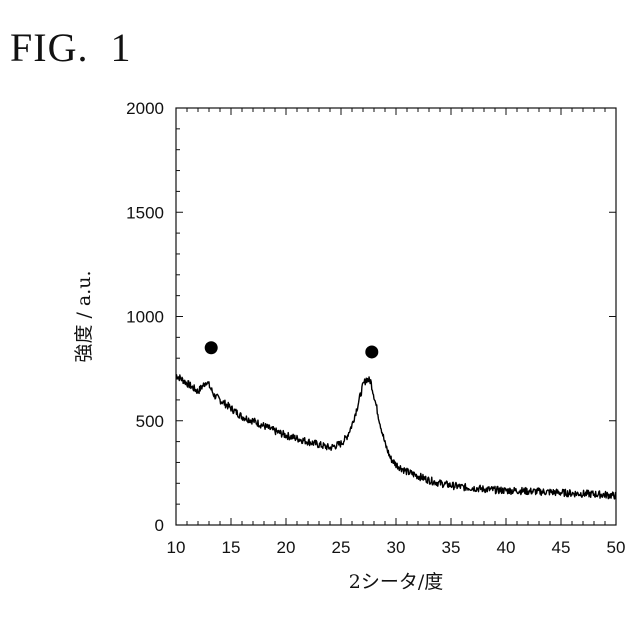 The width and height of the screenshot is (640, 640). I want to click on y-tick-label: 2000, so click(145, 108).